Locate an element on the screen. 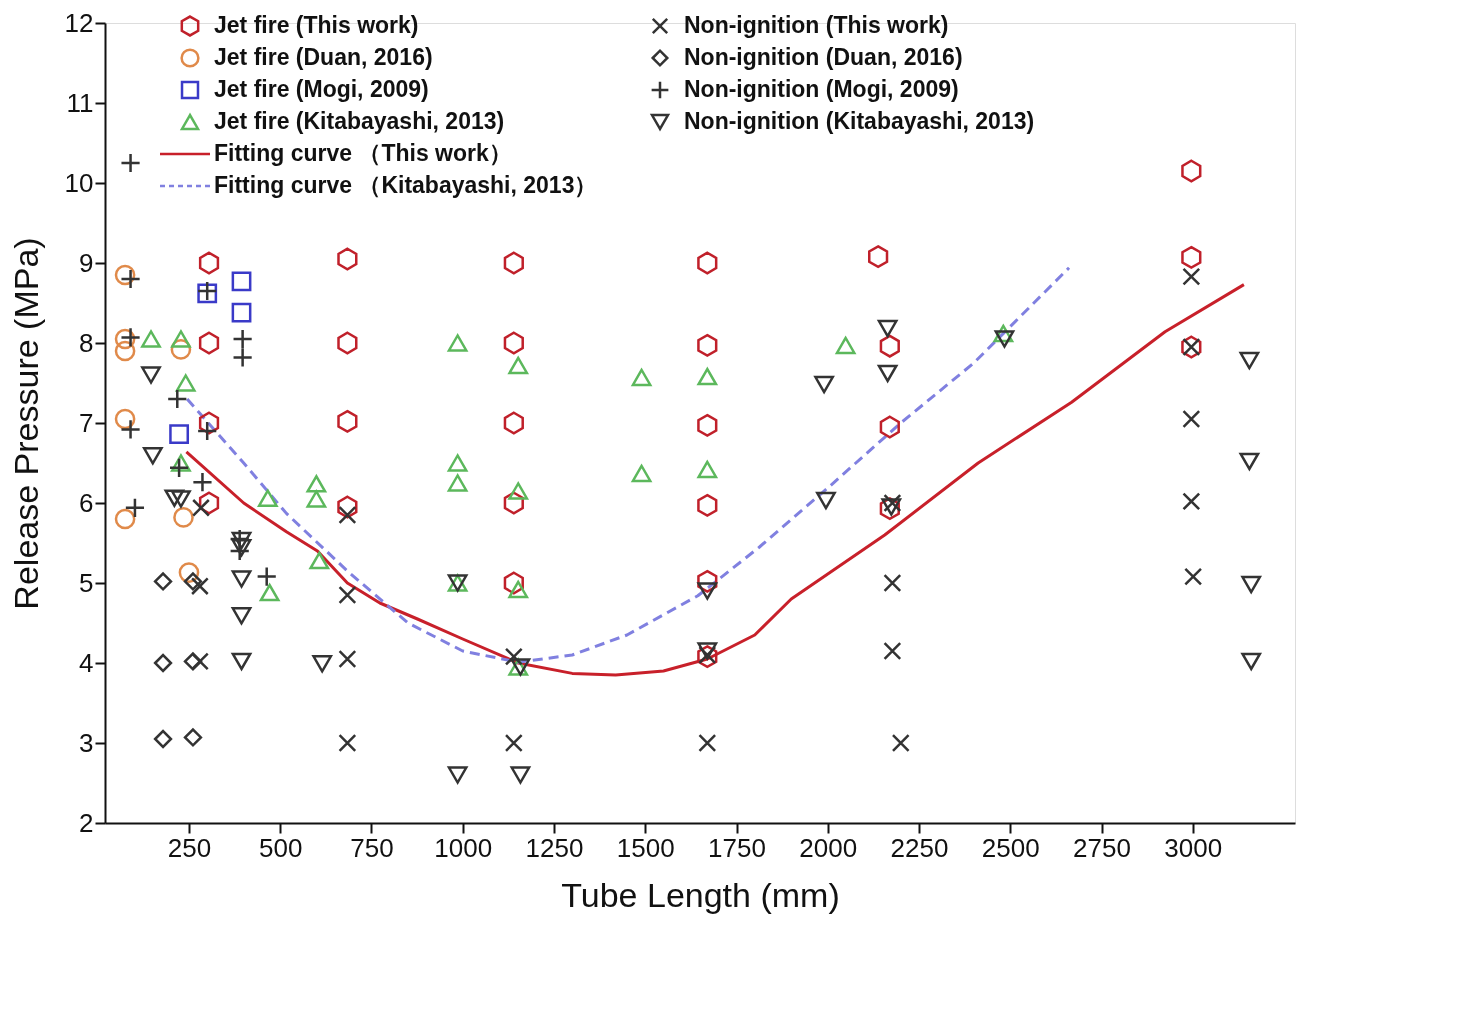  legend-label: Jet fire (Kitabayashi, 2013) is located at coordinates (359, 121).